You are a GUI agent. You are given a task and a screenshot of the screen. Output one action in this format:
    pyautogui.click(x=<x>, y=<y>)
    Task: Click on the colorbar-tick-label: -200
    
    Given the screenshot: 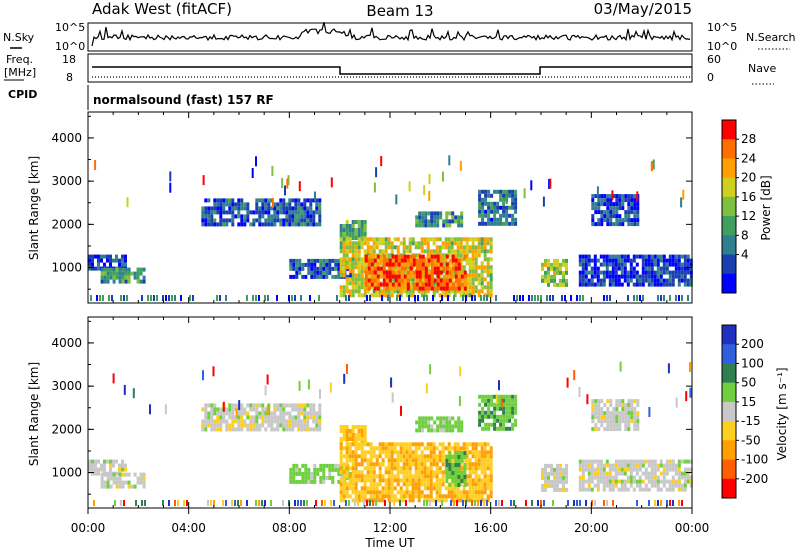 What is the action you would take?
    pyautogui.click(x=754, y=479)
    